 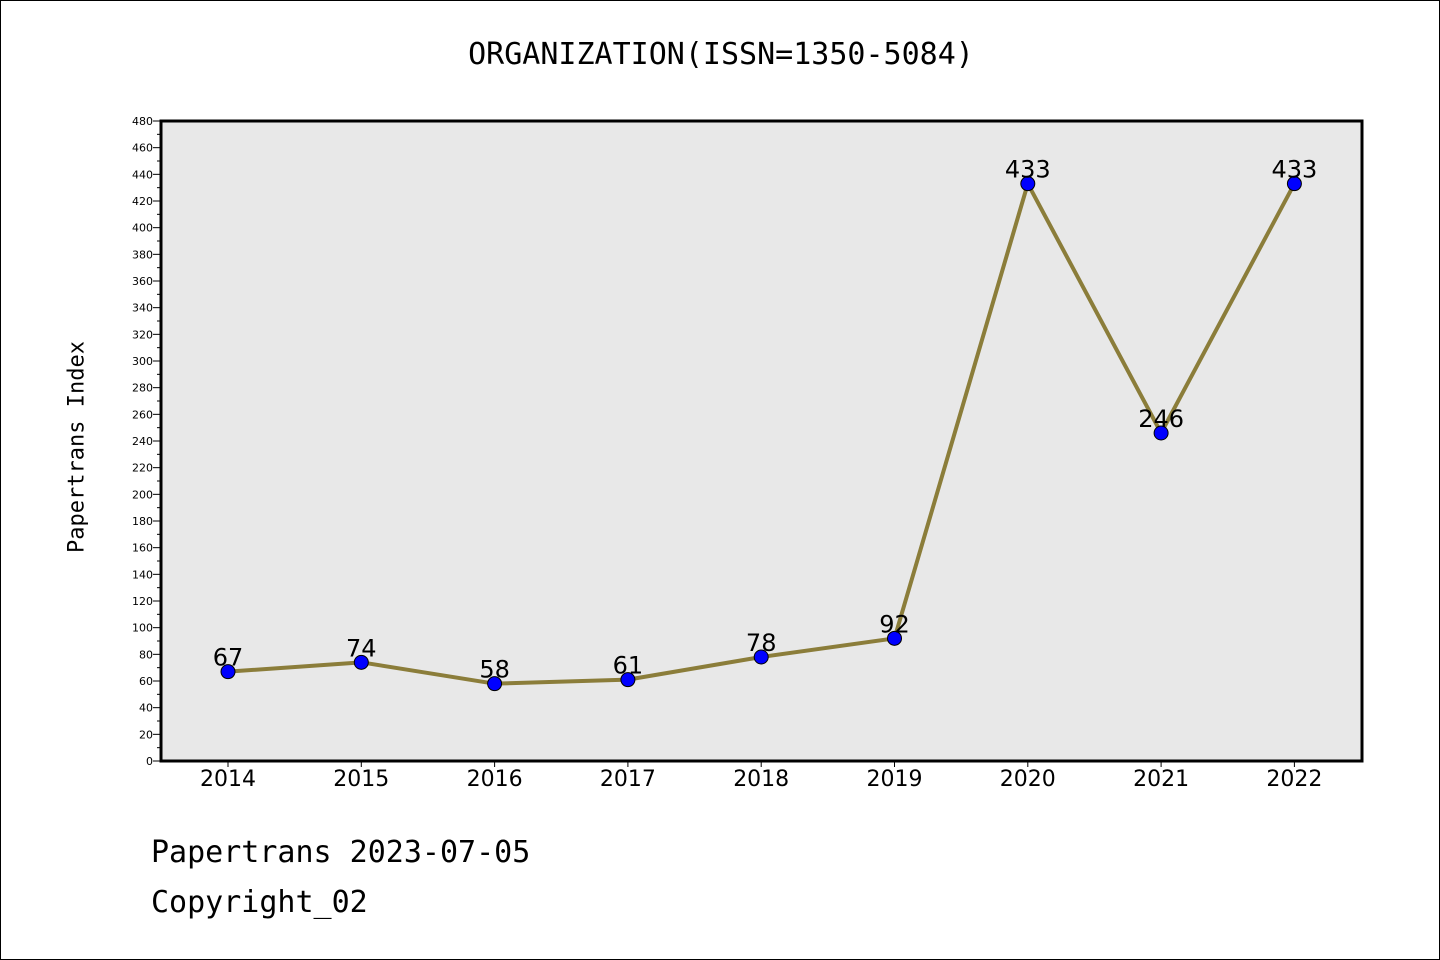 What do you see at coordinates (142, 254) in the screenshot?
I see `y-tick-label: 380` at bounding box center [142, 254].